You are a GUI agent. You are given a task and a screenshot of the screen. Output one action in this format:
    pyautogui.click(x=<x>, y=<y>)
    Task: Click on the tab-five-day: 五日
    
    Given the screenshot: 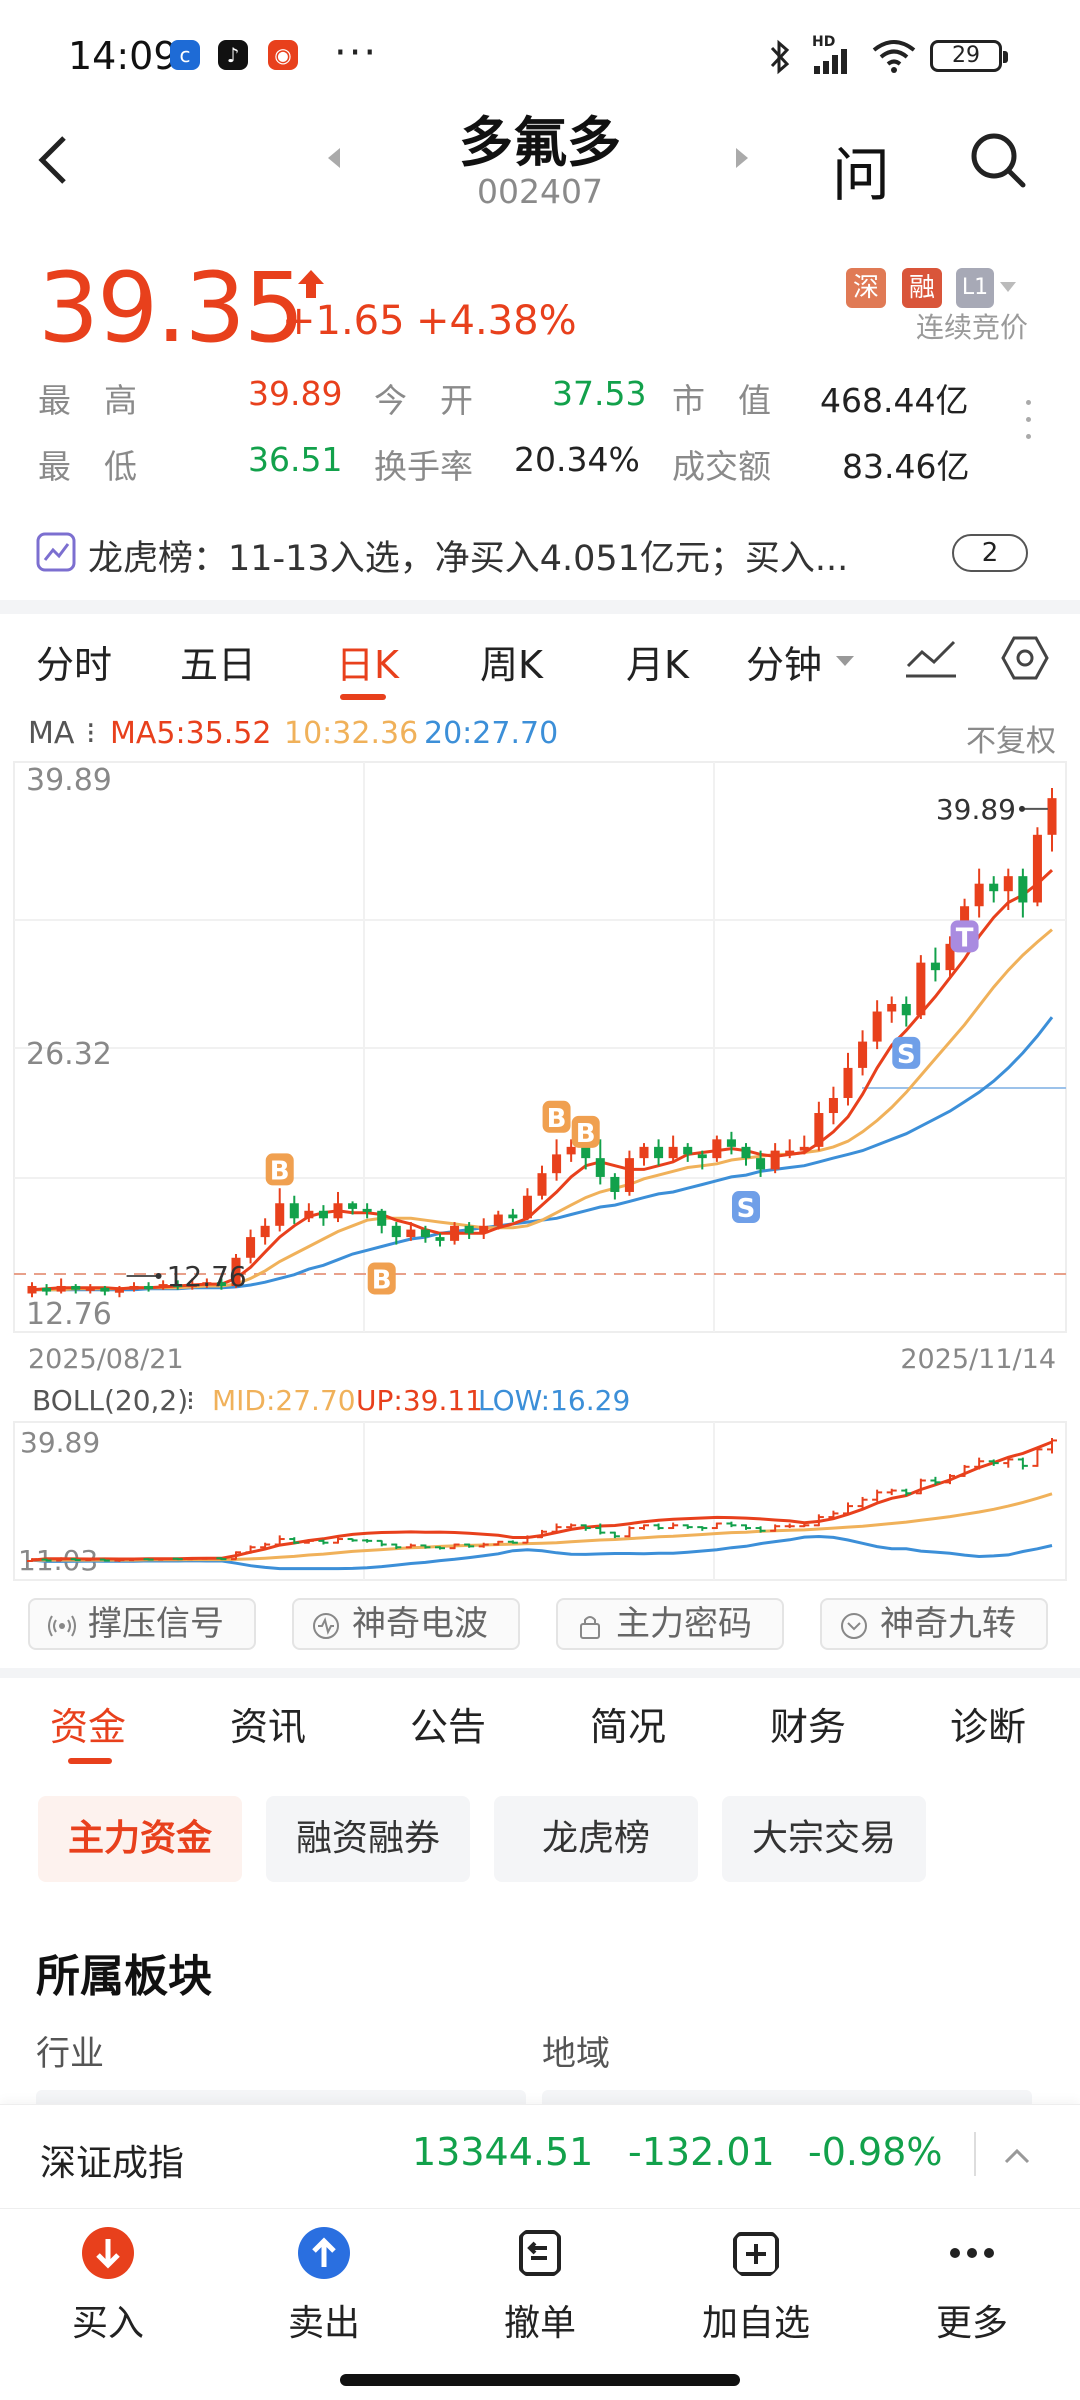 What is the action you would take?
    pyautogui.click(x=218, y=665)
    